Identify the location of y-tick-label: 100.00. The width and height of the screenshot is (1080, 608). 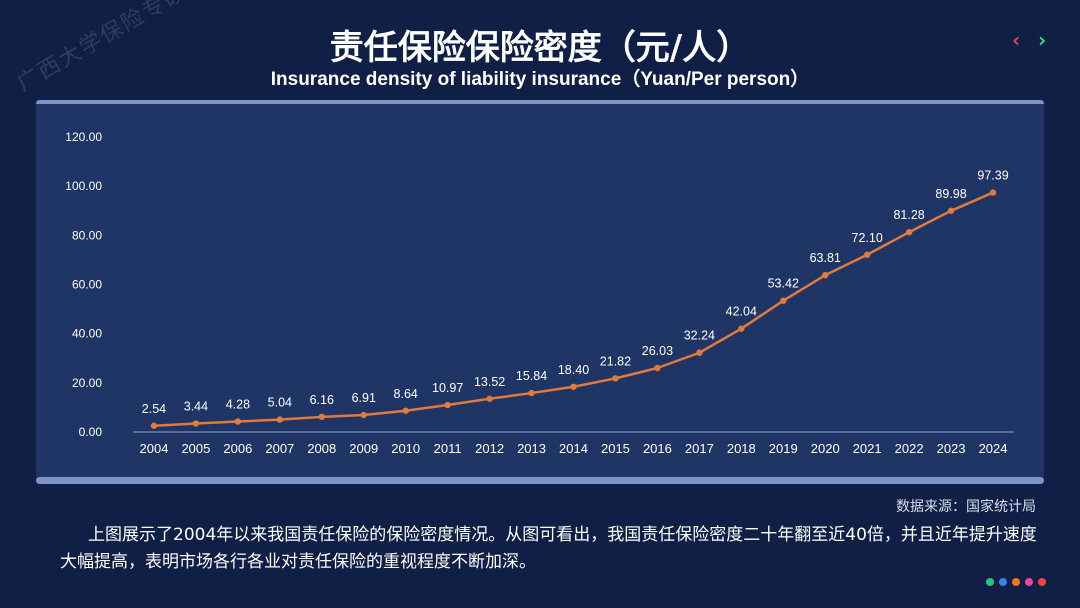
(83, 186).